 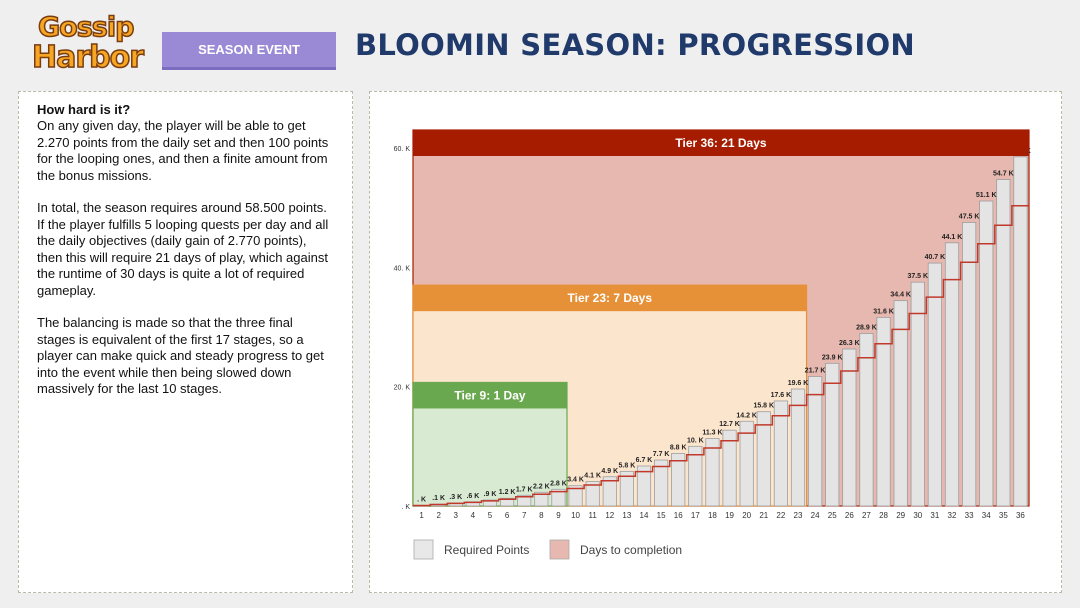 I want to click on x-tick-label: 22, so click(x=780, y=515).